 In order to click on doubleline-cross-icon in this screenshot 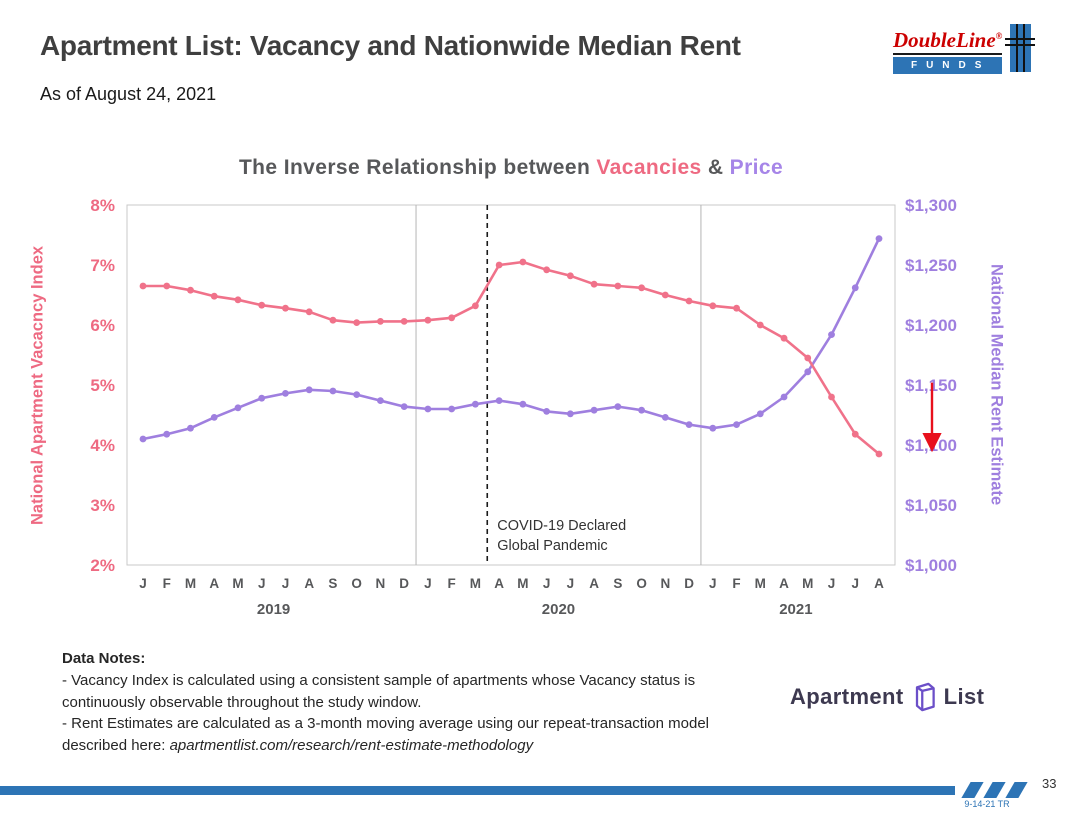, I will do `click(1020, 48)`.